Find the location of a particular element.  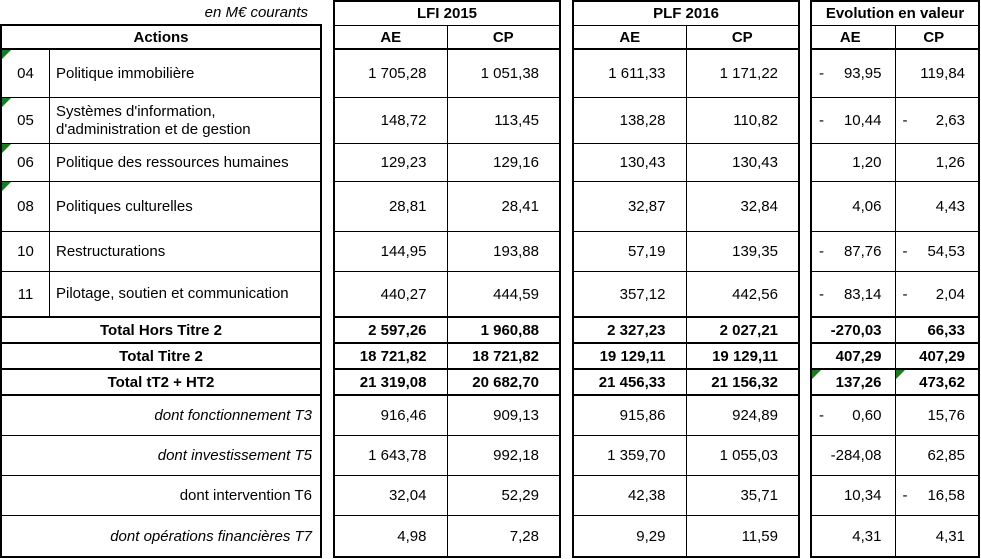

cp-cell: 407,29 is located at coordinates (936, 356).